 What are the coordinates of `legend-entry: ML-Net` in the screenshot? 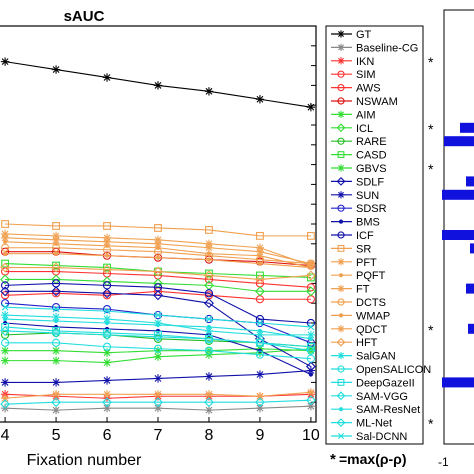 It's located at (361, 424).